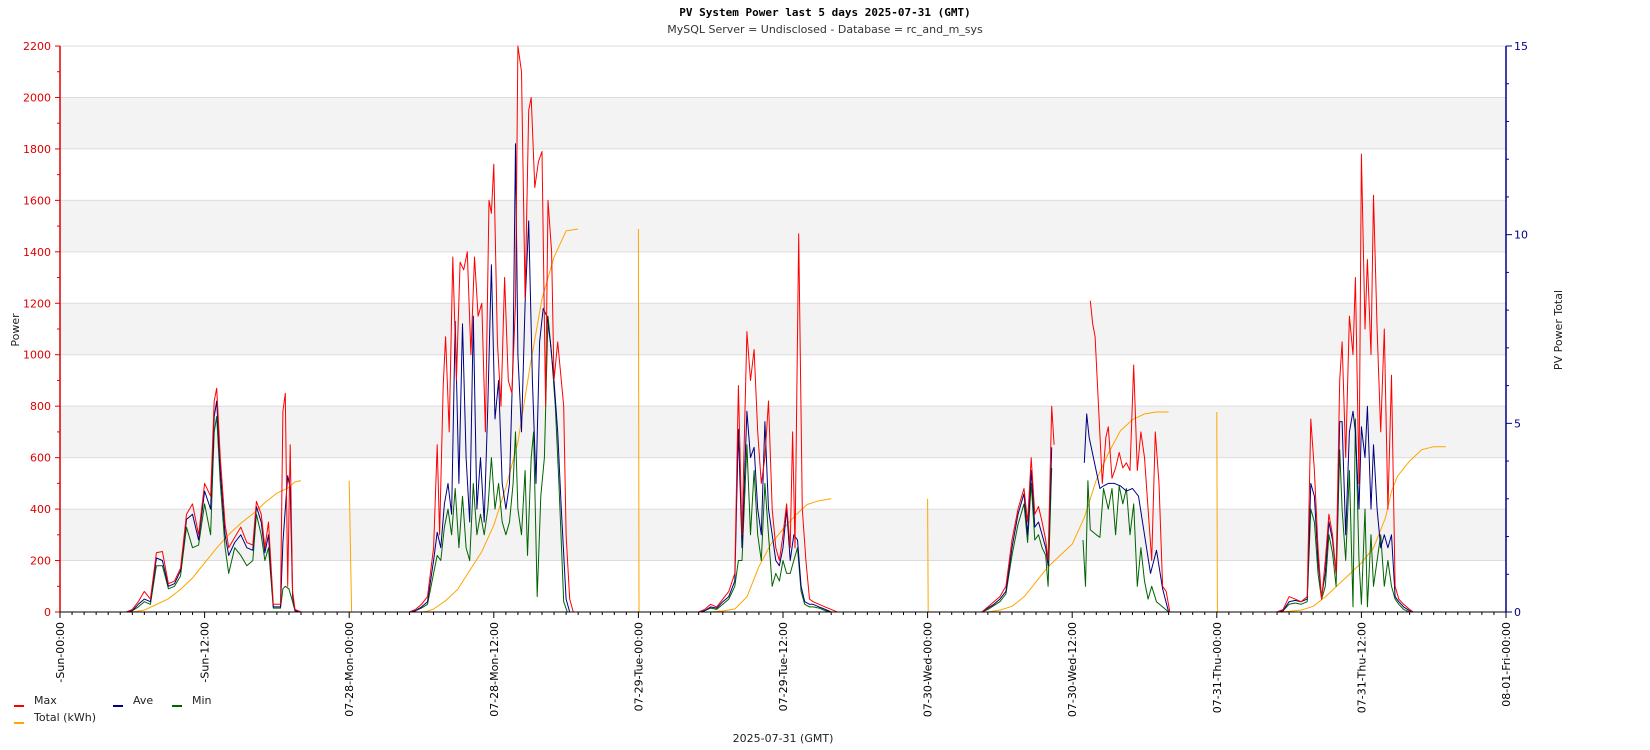 This screenshot has height=750, width=1650. I want to click on x-tick-label: 07-28-Mon-12:00, so click(494, 669).